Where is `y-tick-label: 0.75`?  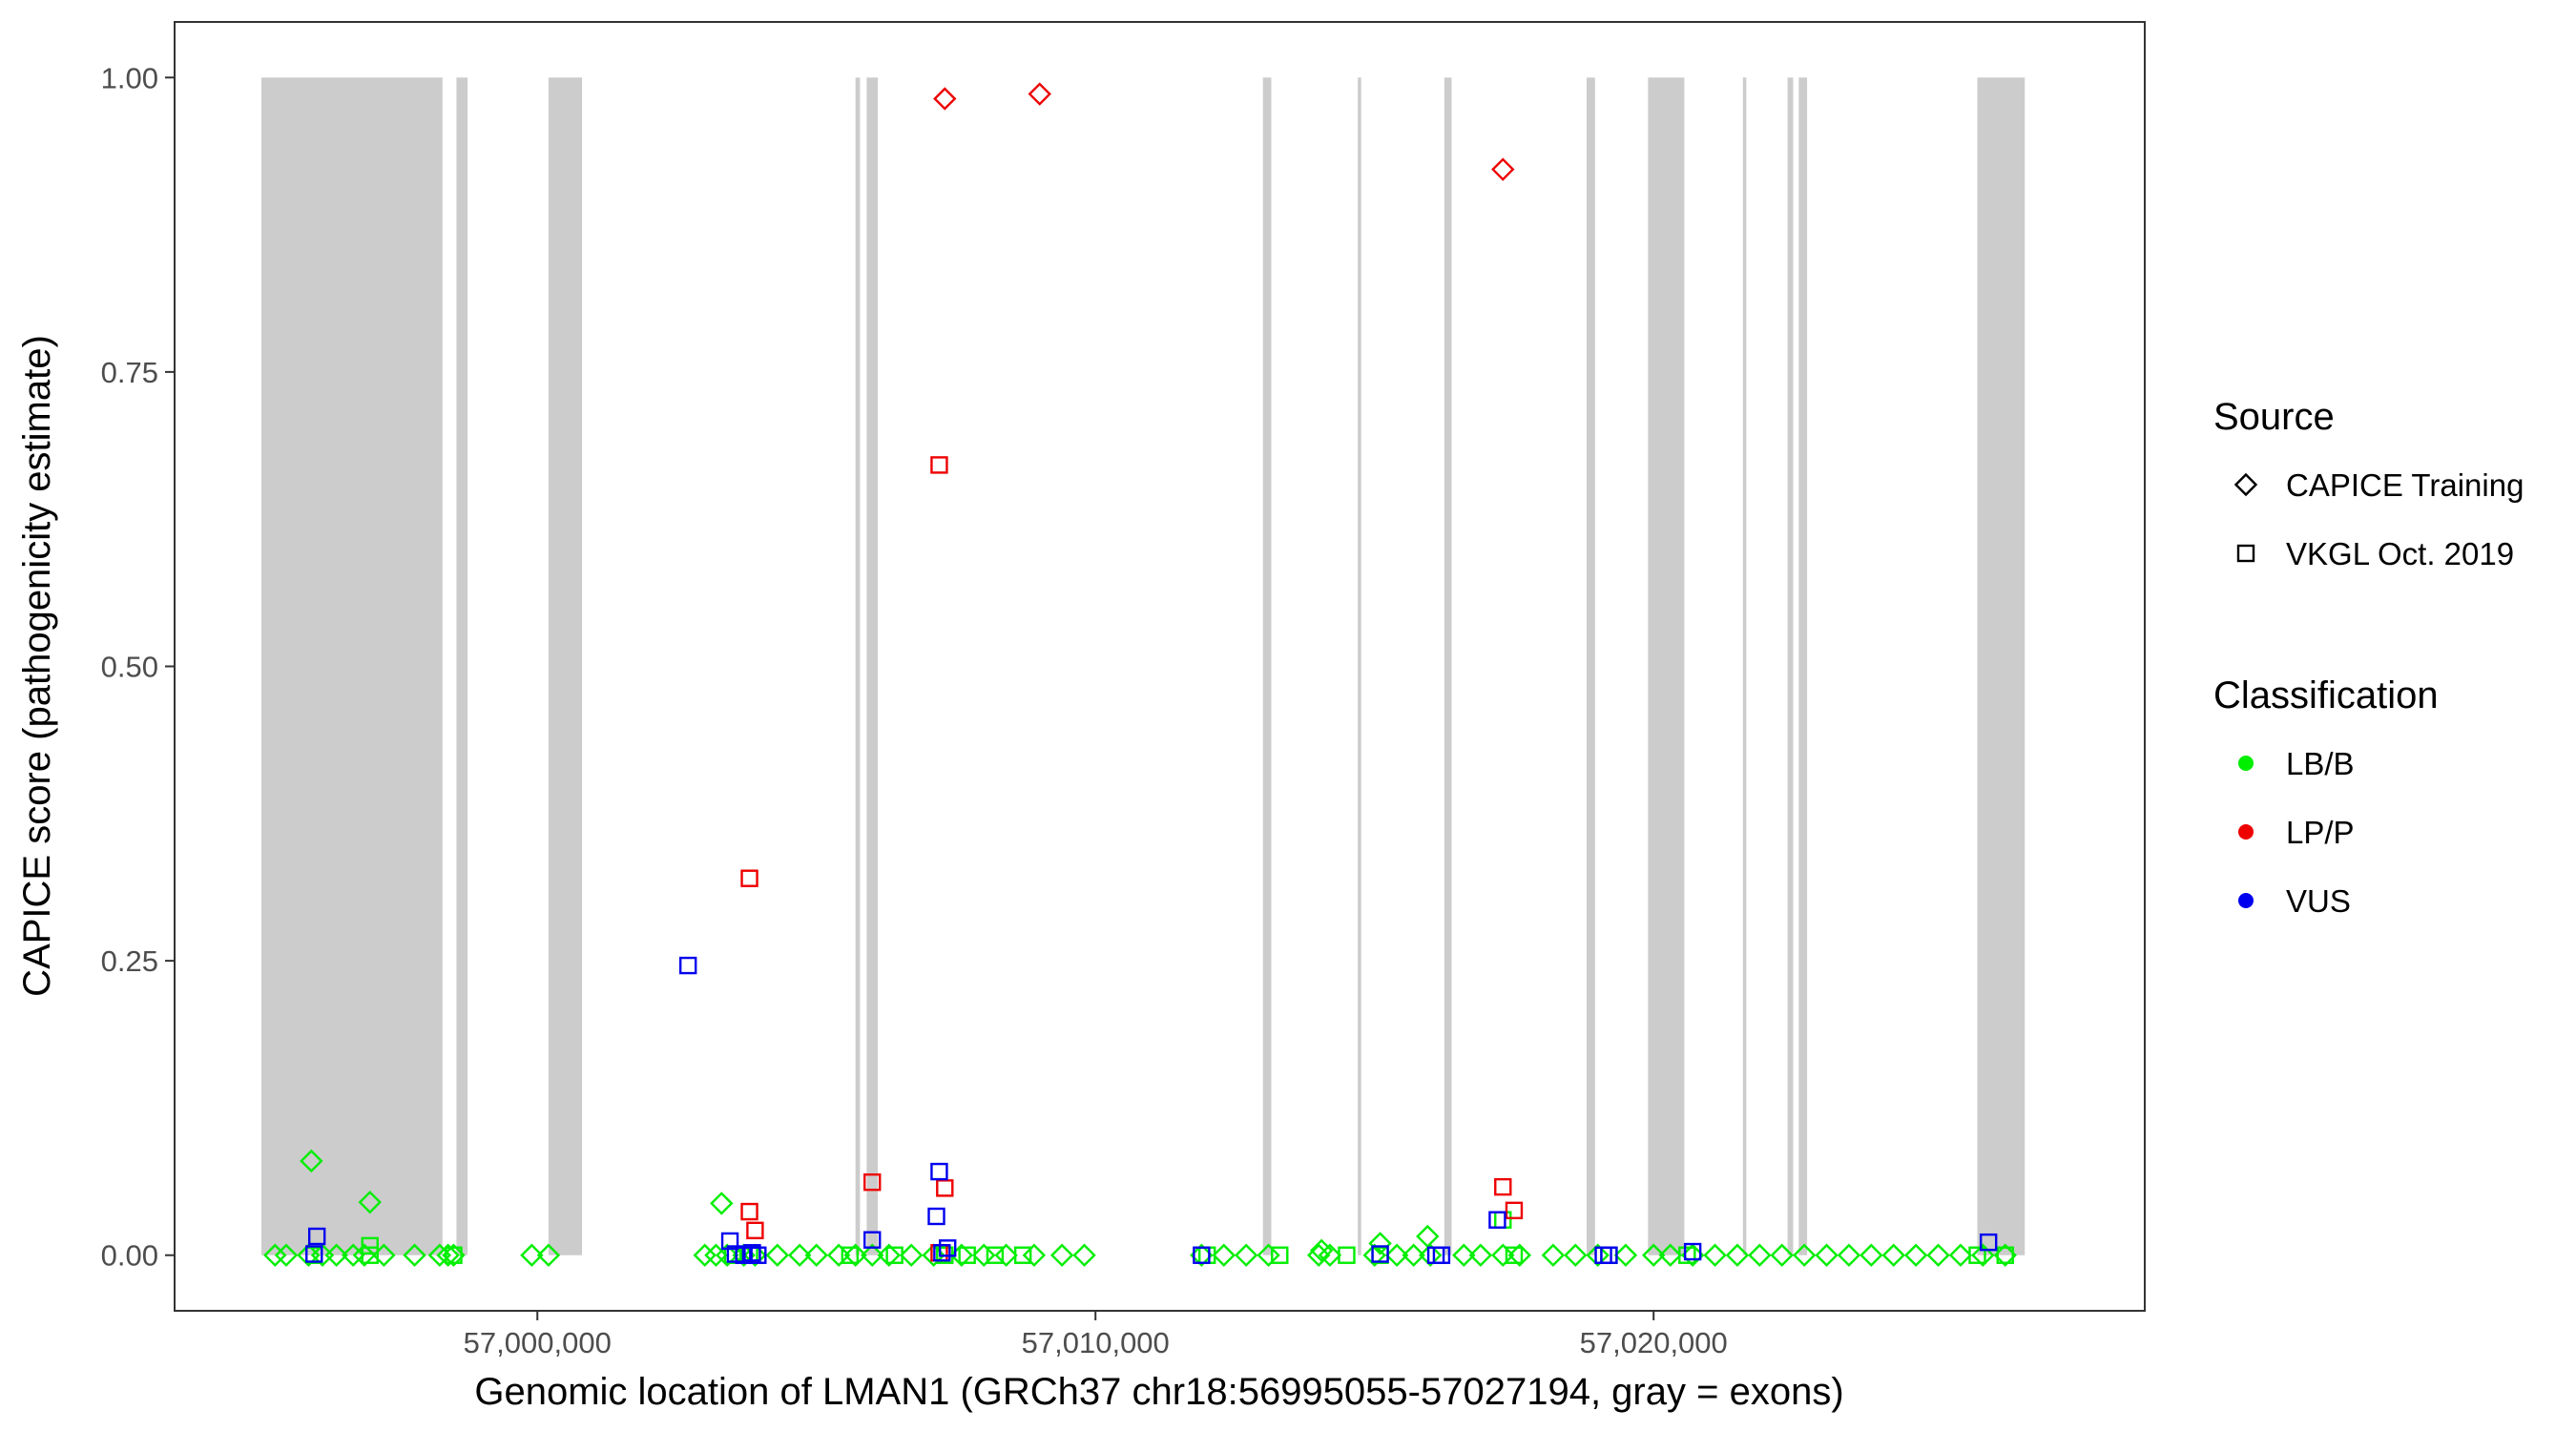
y-tick-label: 0.75 is located at coordinates (129, 372).